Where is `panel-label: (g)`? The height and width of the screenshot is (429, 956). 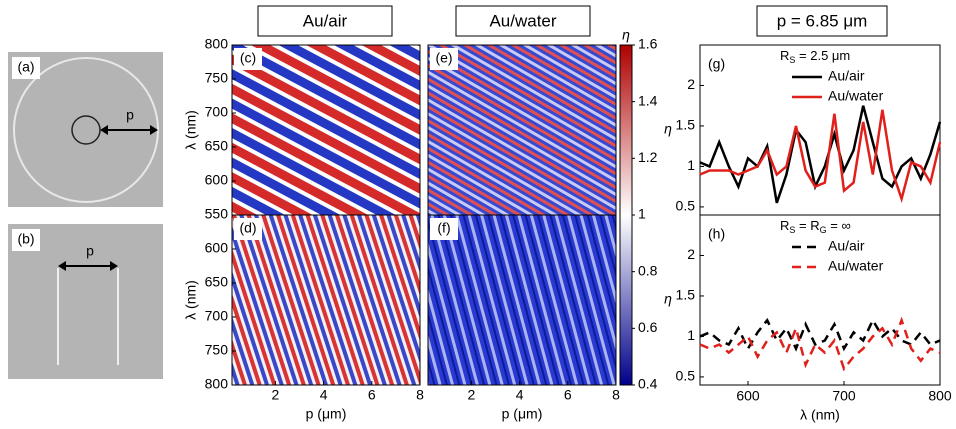
panel-label: (g) is located at coordinates (716, 64).